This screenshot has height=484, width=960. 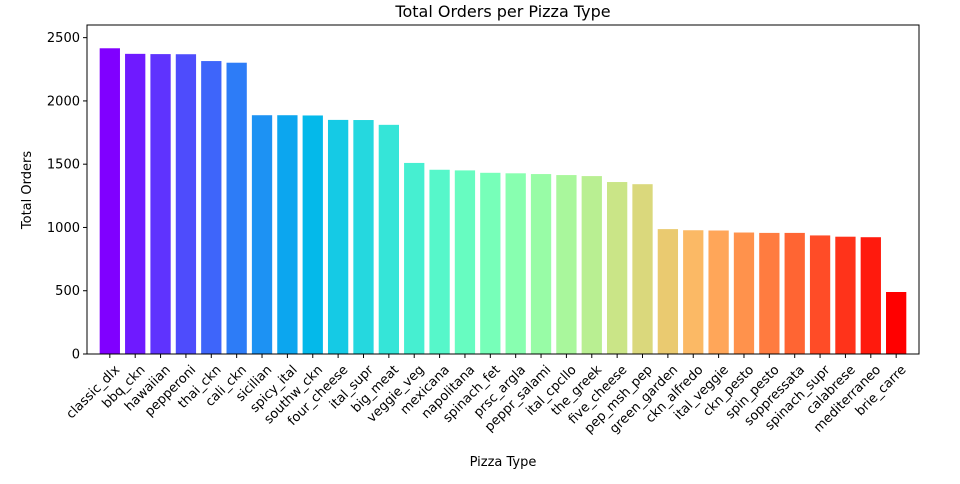 What do you see at coordinates (287, 234) in the screenshot?
I see `bar-spicy_ital` at bounding box center [287, 234].